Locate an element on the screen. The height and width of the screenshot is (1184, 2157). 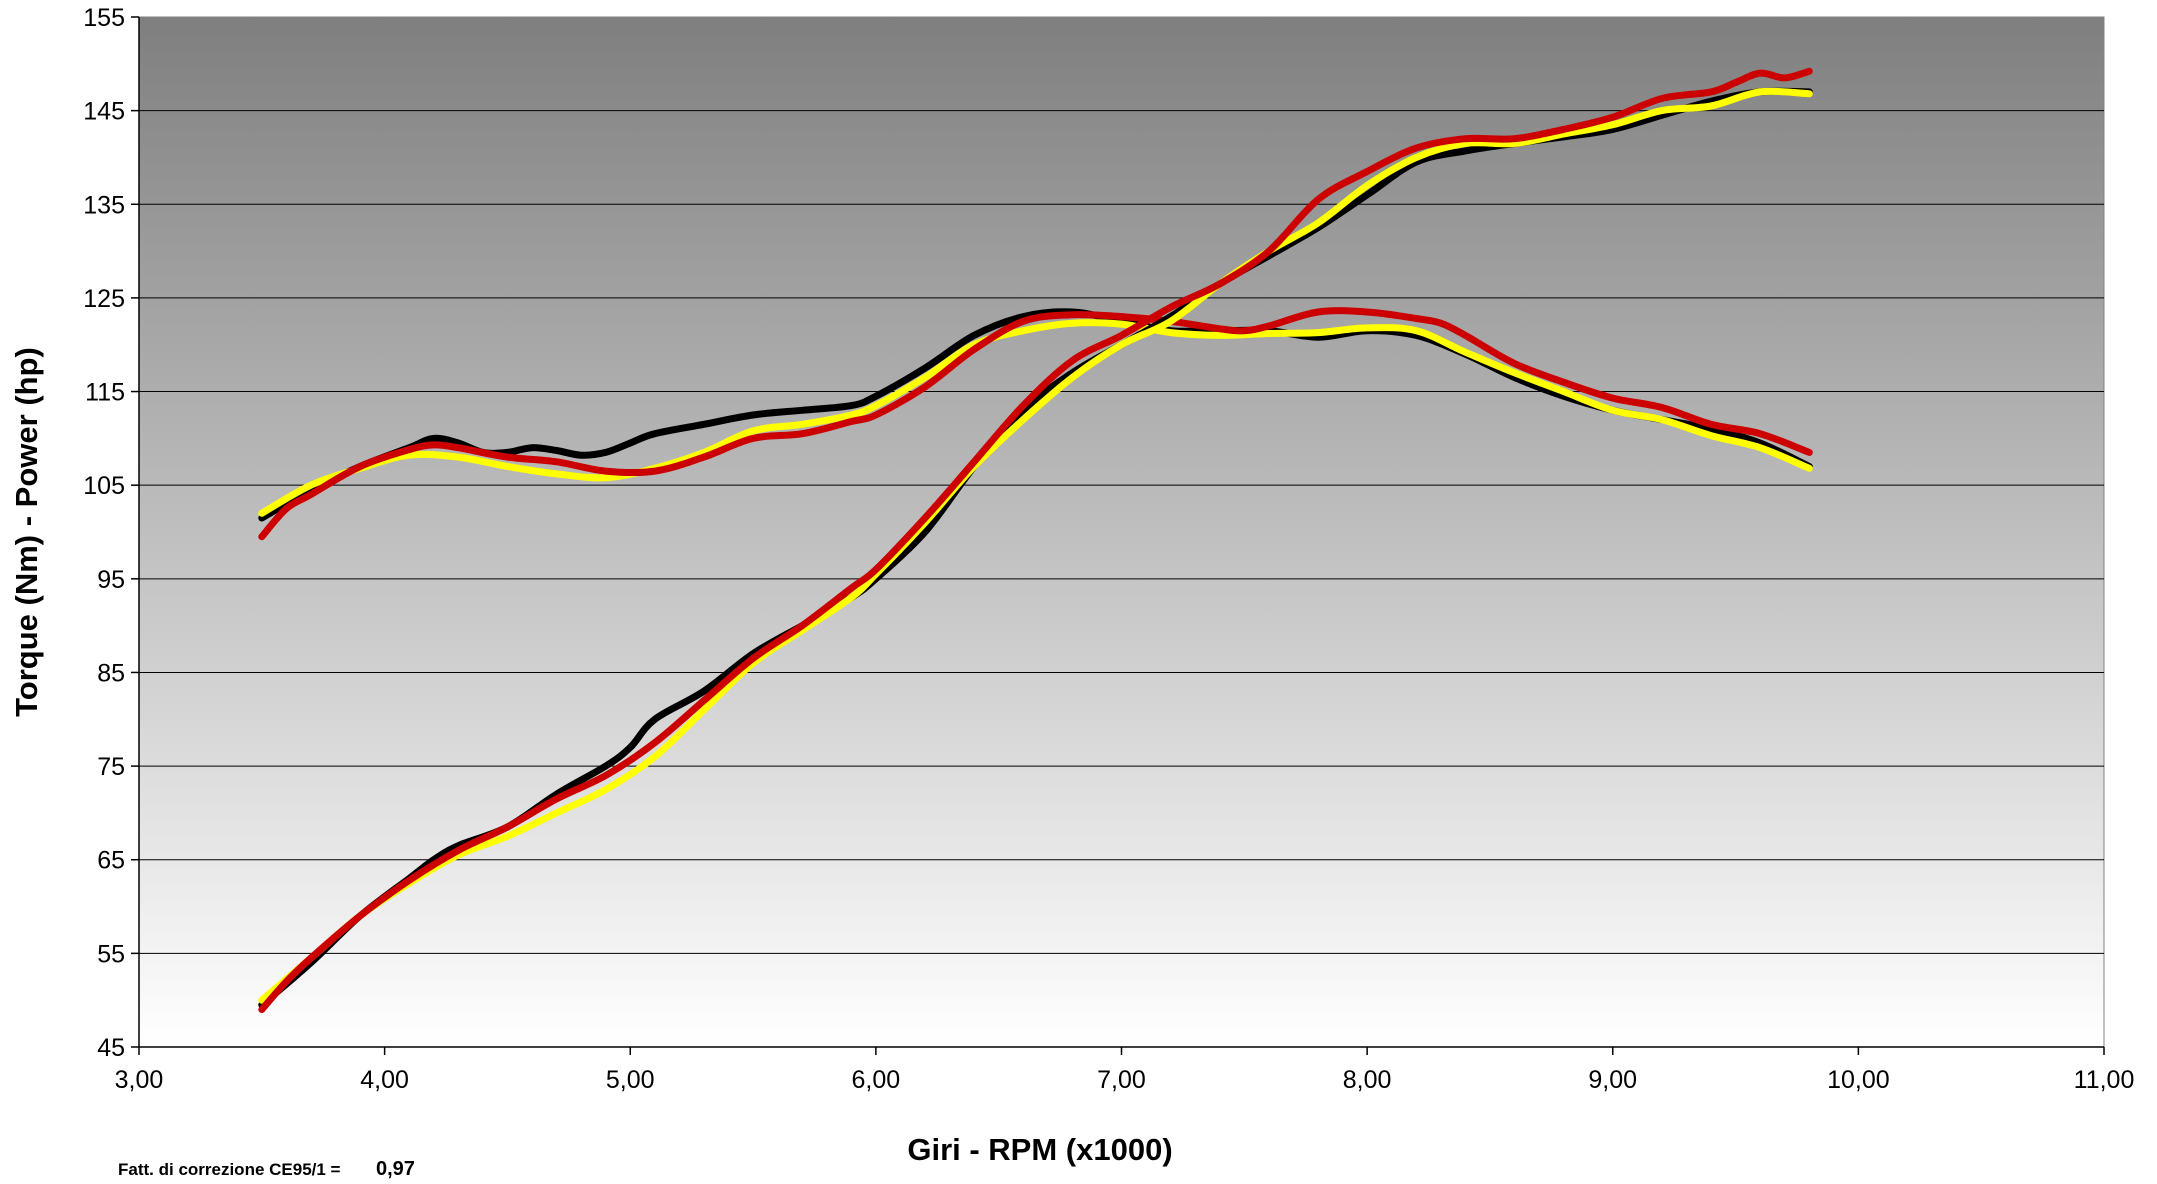
x-tick-label: 5,00 is located at coordinates (630, 1080).